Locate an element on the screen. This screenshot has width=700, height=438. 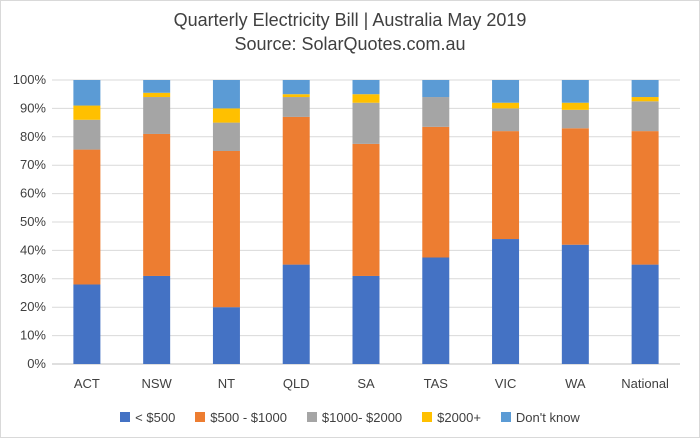
y-tick-label: 100% is located at coordinates (30, 79).